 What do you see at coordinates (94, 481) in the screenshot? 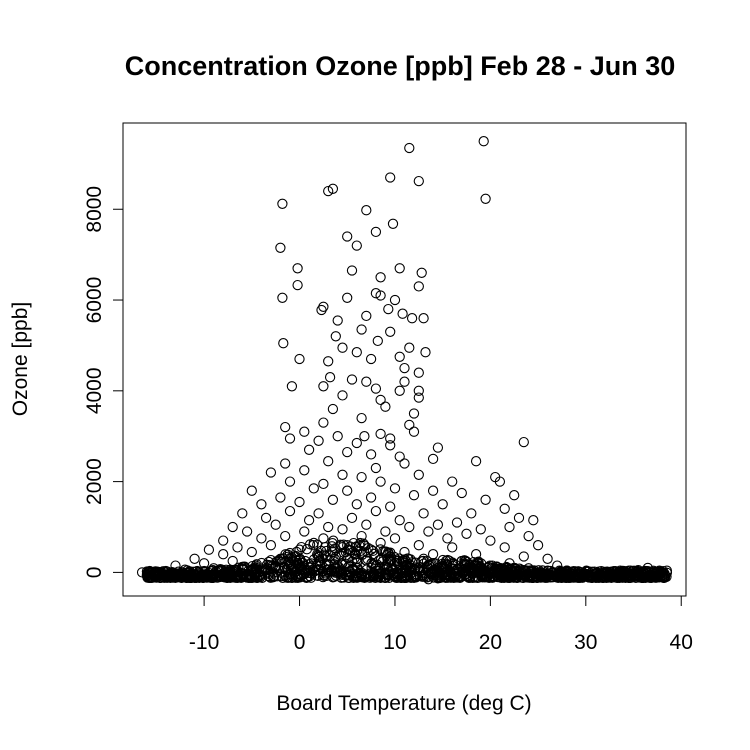
I see `y-tick-label: 2000` at bounding box center [94, 481].